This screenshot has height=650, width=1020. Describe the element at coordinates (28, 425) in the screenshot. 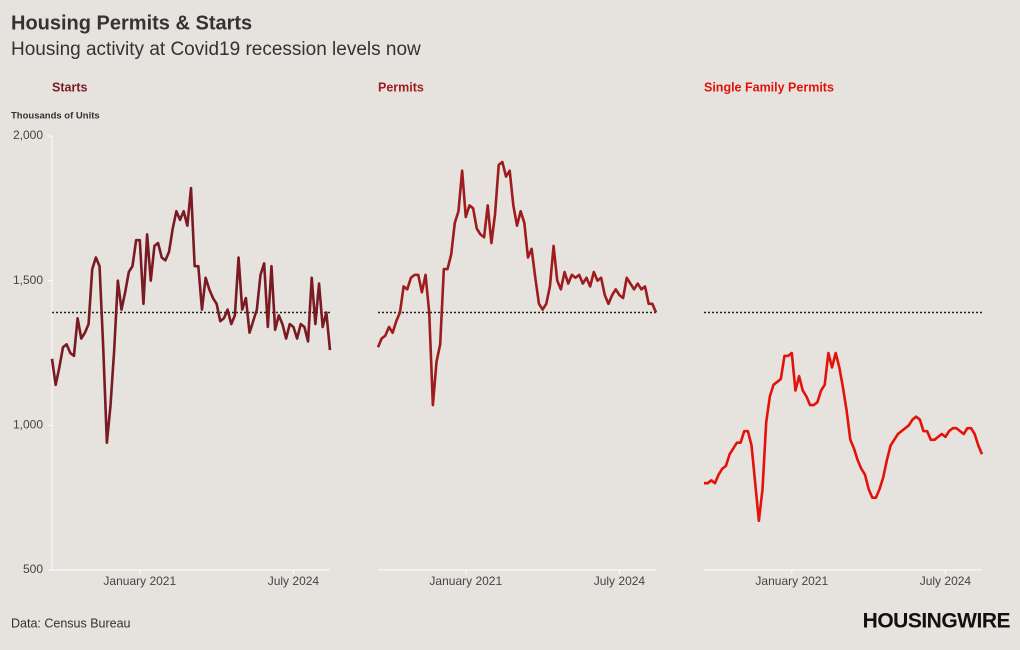

I see `y-tick-label: 1,000` at that location.